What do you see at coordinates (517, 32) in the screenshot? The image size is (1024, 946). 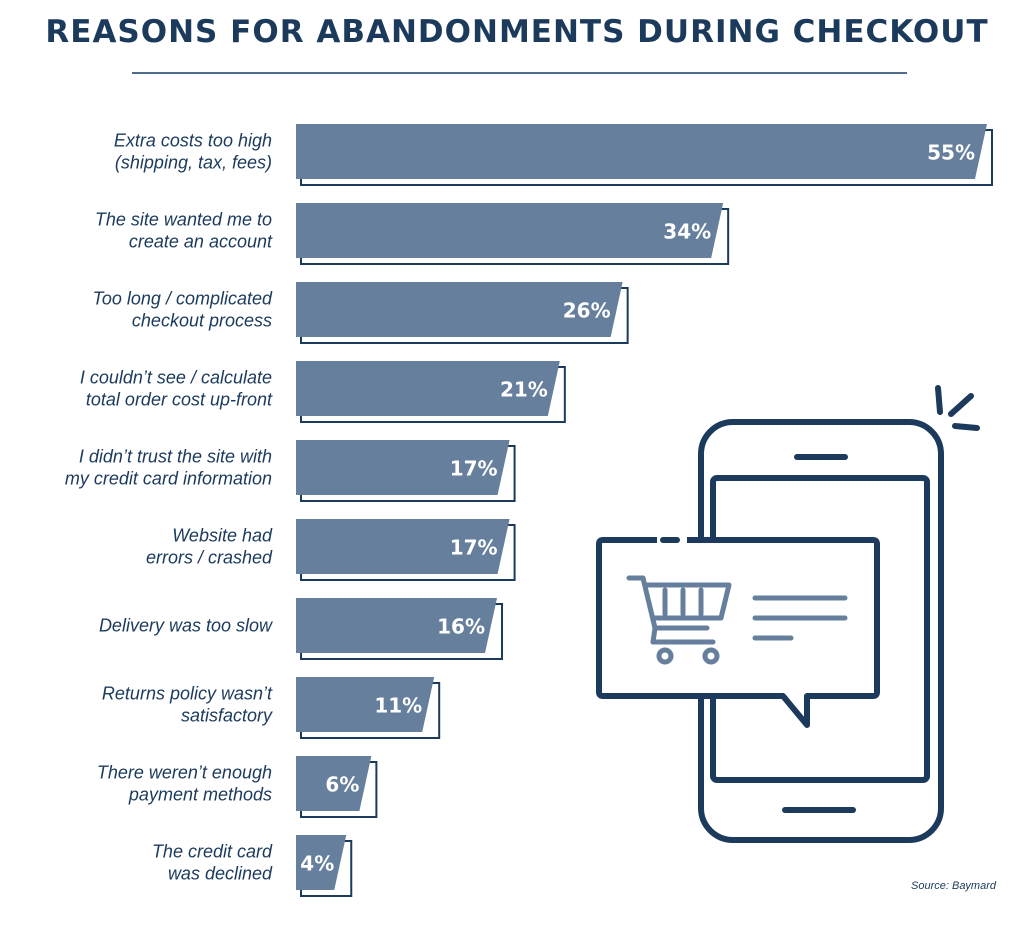 I see `chart-title: REASONS FOR ABANDONMENTS DURING CHECKOUT` at bounding box center [517, 32].